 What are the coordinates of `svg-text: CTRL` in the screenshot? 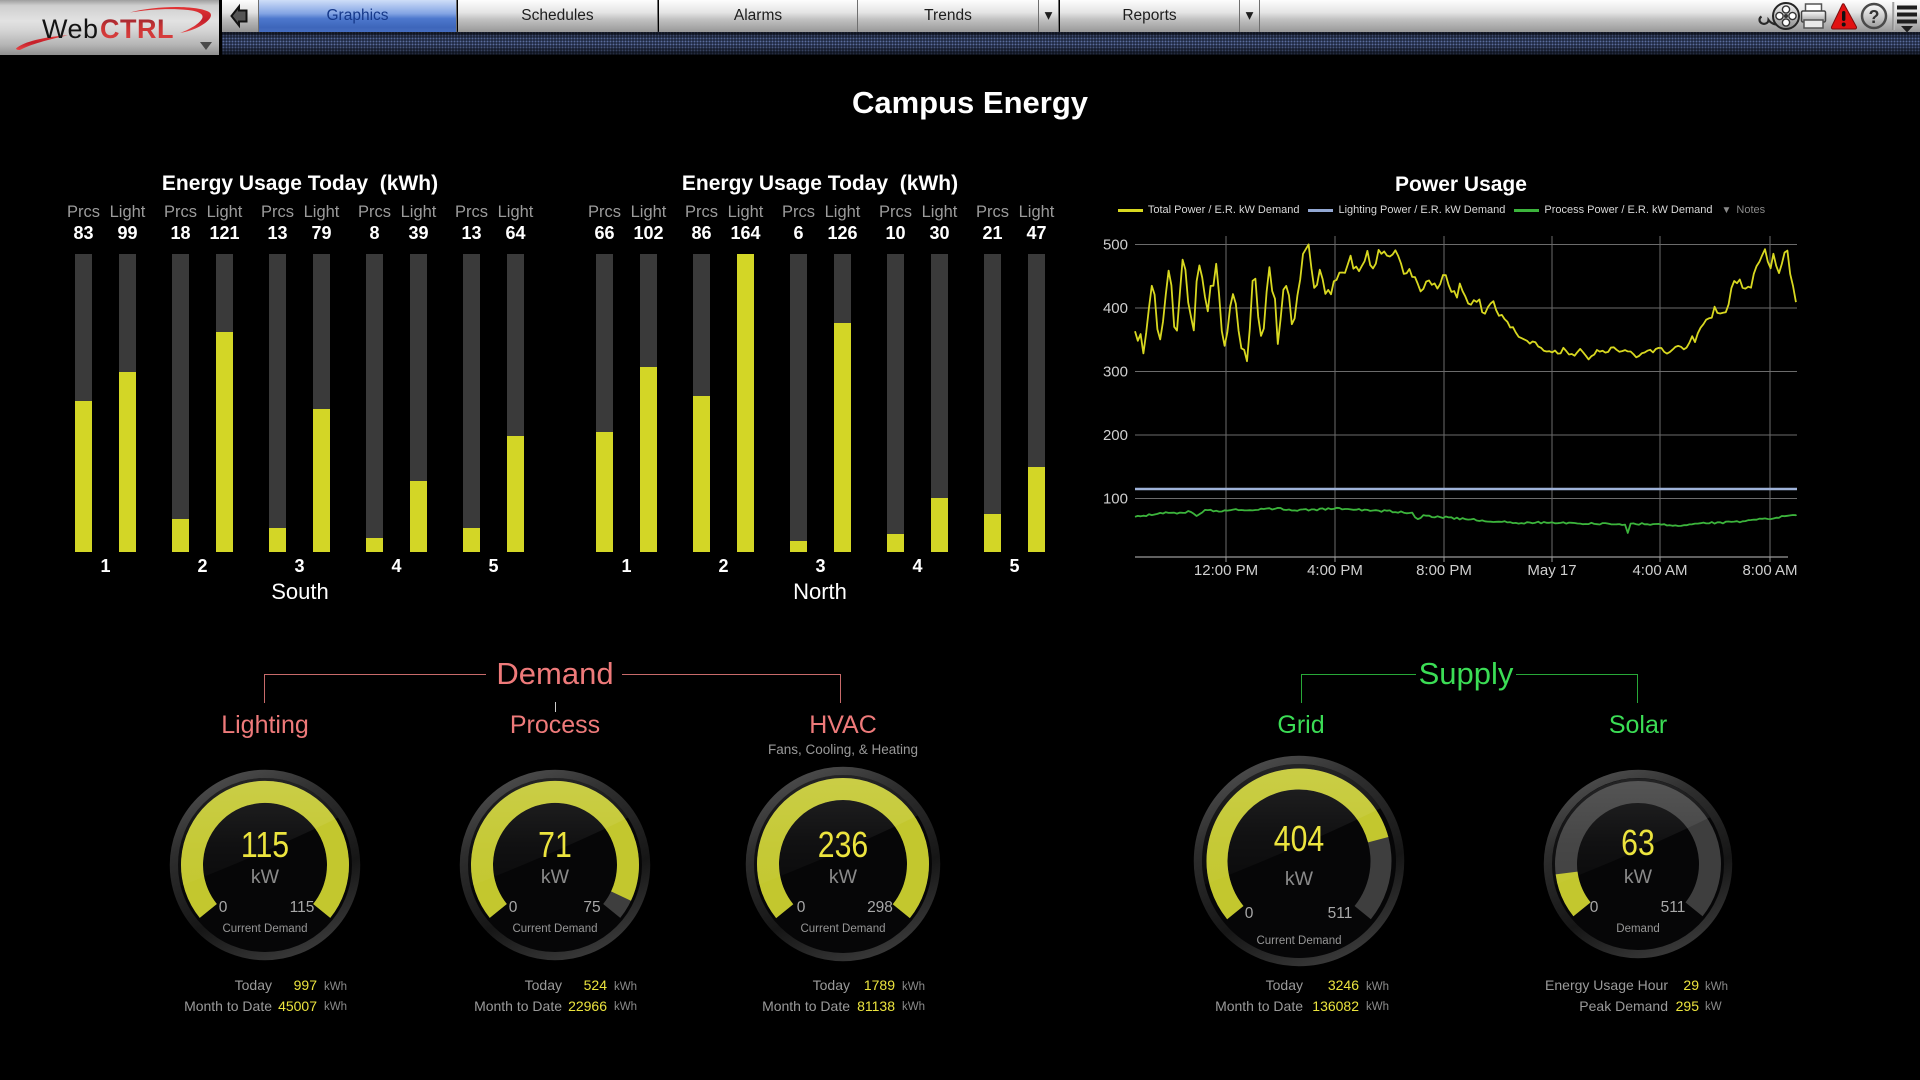 It's located at (137, 29).